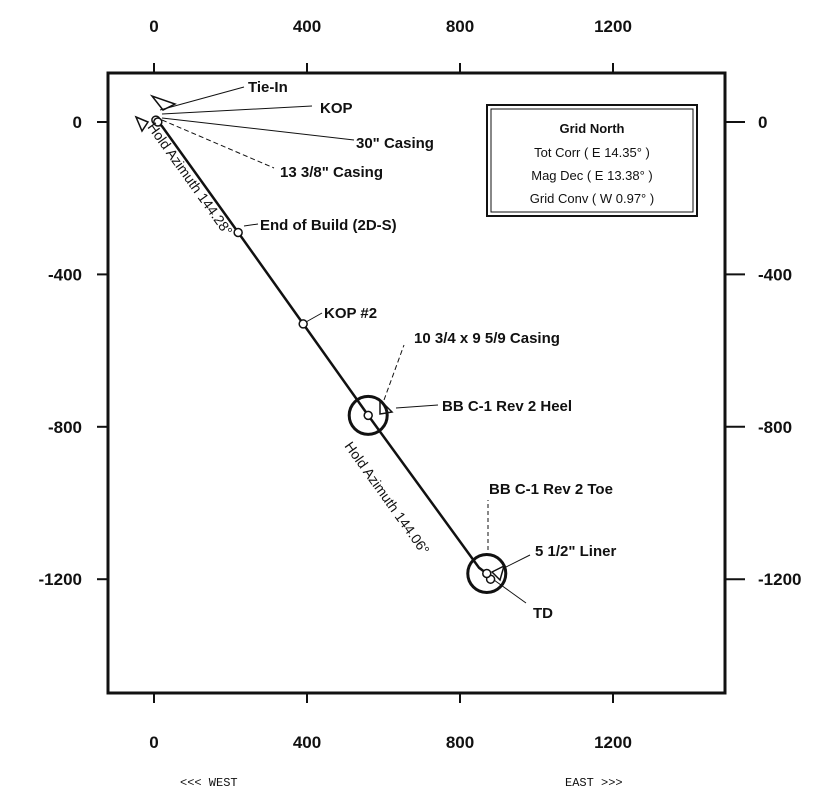 This screenshot has width=820, height=801. What do you see at coordinates (395, 143) in the screenshot?
I see `label-30-casing: 30" Casing` at bounding box center [395, 143].